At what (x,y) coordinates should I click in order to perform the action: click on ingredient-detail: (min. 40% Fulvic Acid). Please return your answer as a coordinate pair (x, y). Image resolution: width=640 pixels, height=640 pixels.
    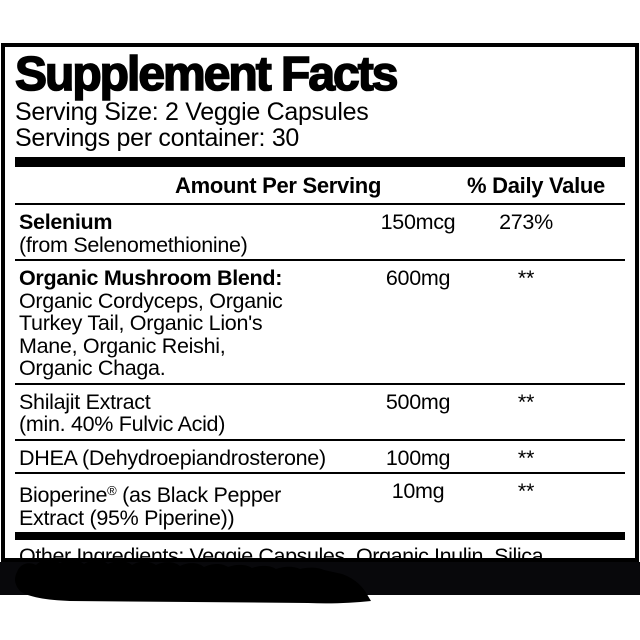
    Looking at the image, I should click on (122, 424).